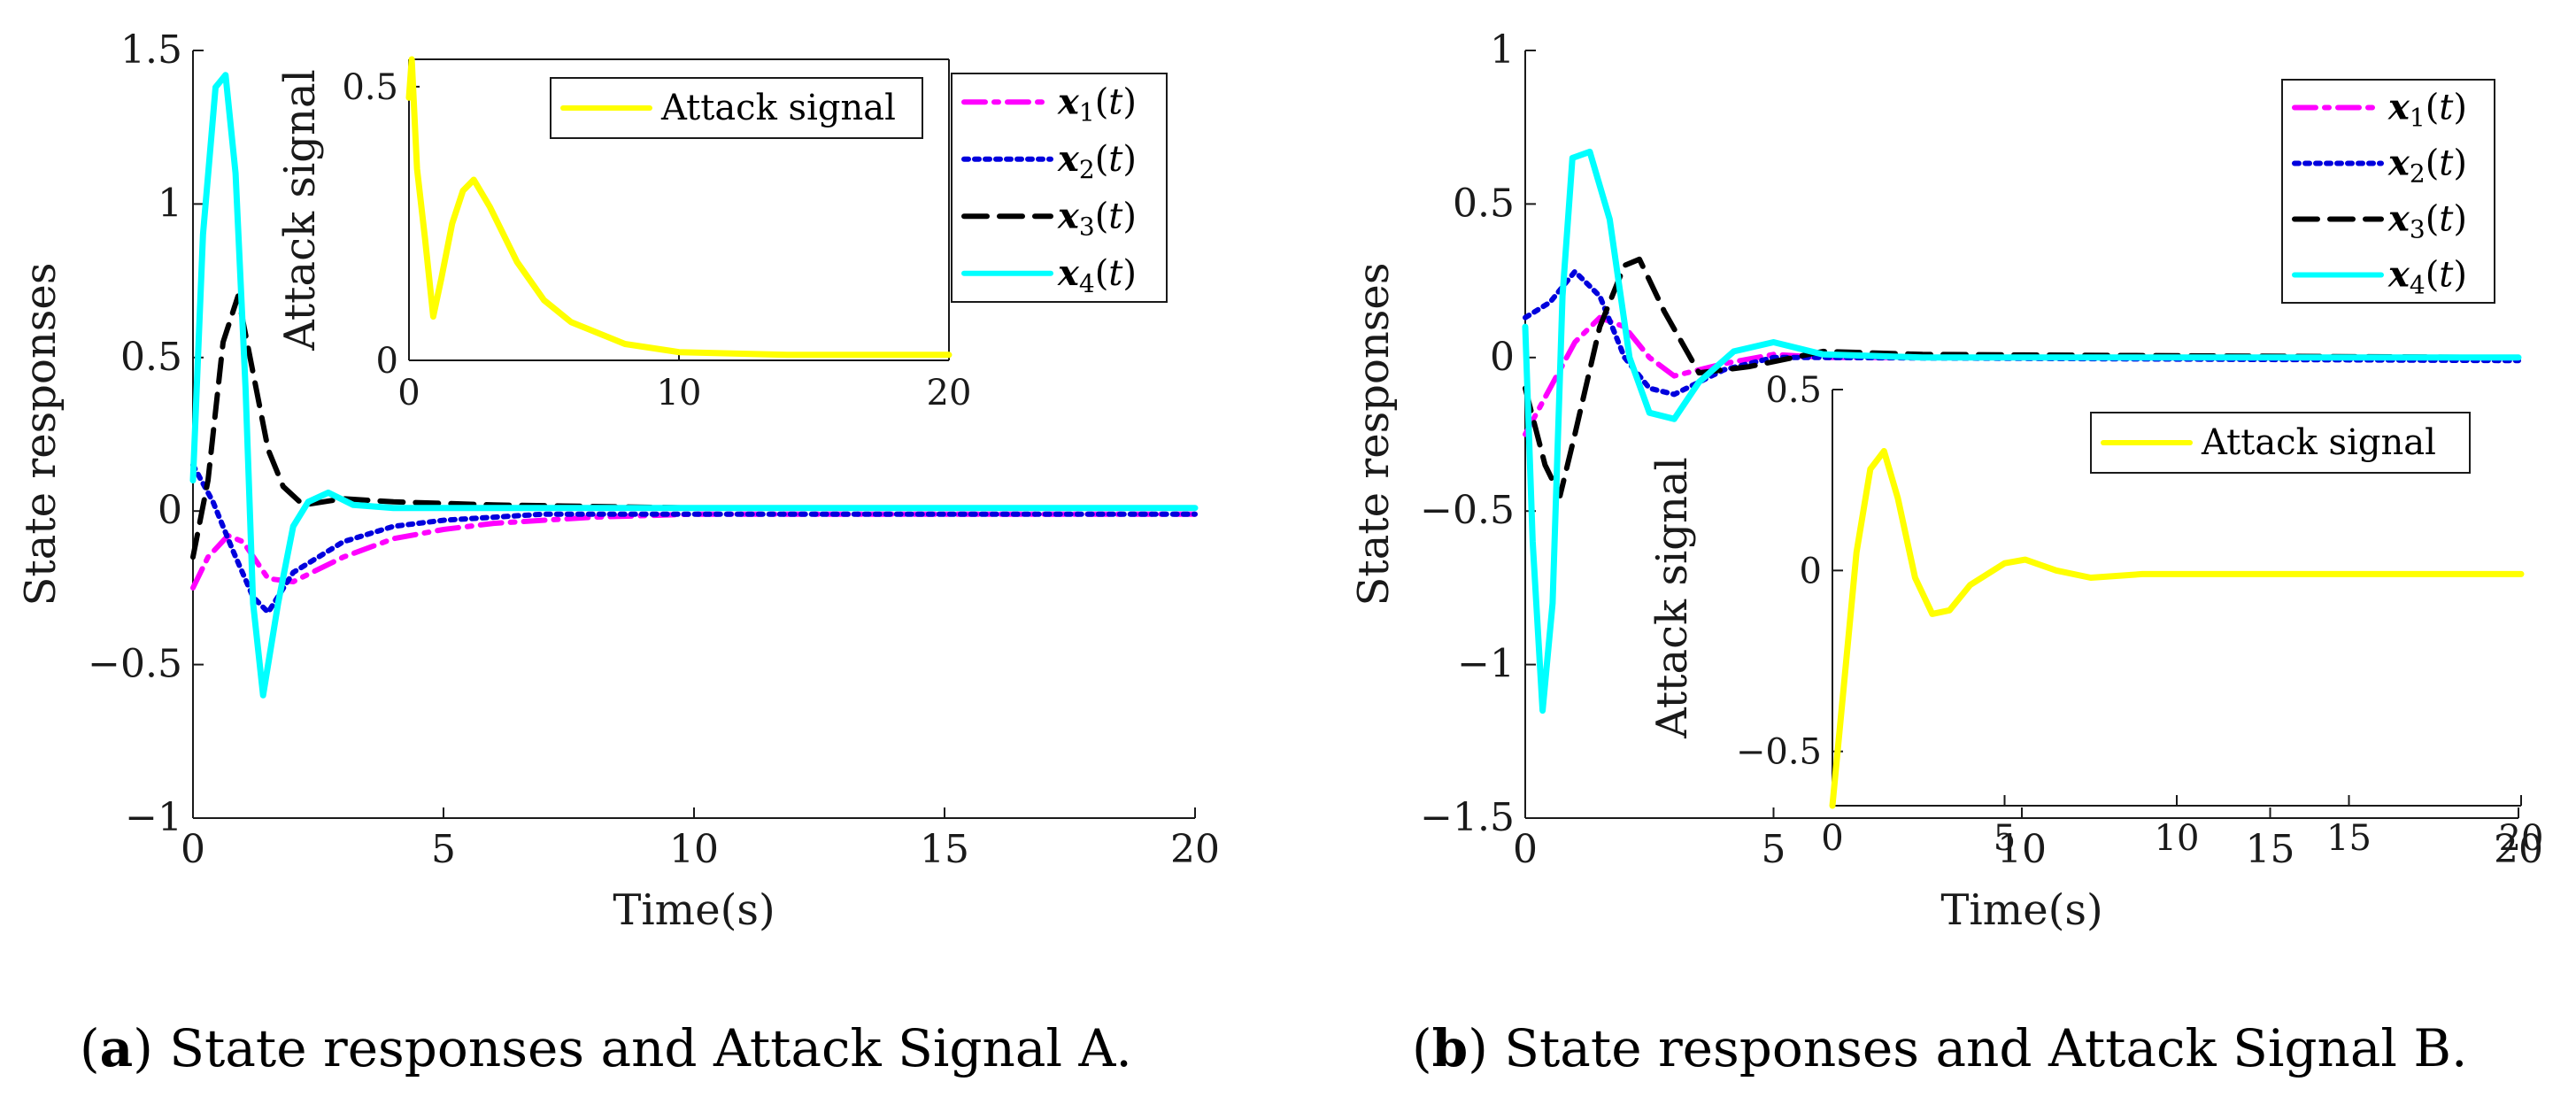 The height and width of the screenshot is (1097, 2576). I want to click on caption-a: (a) State responses and Attack Signal A., so click(606, 1048).